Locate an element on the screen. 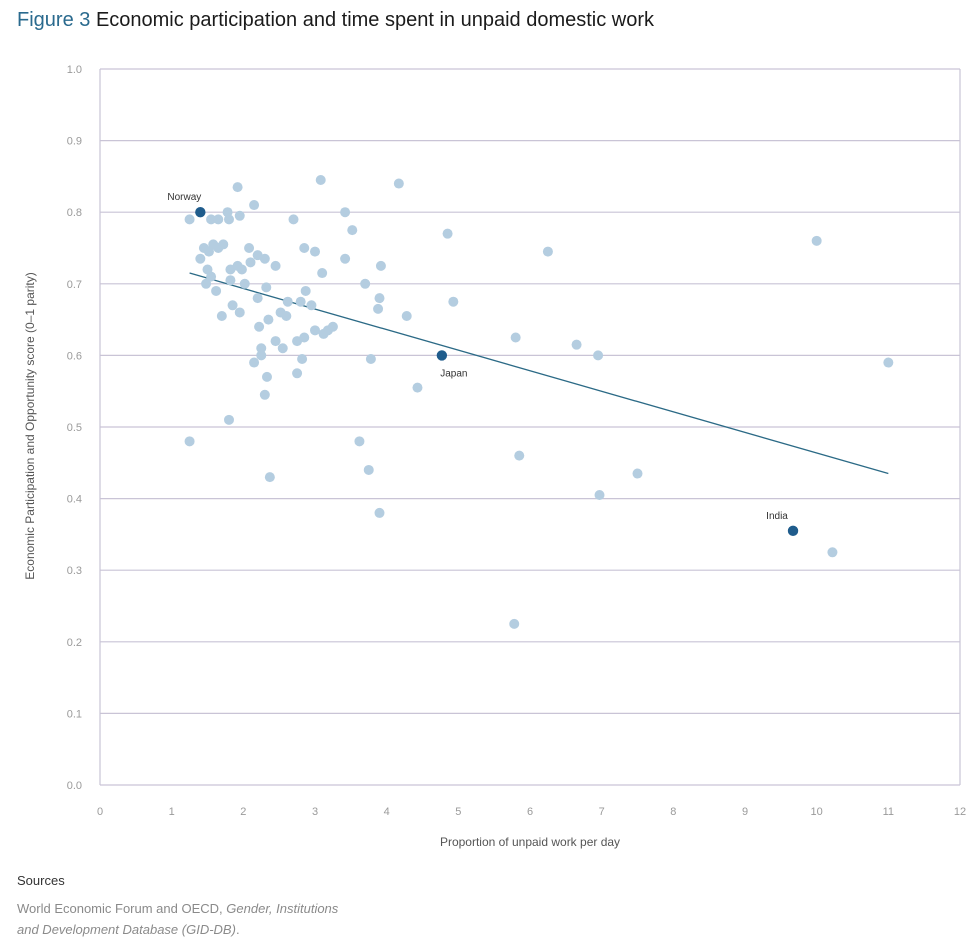 This screenshot has height=947, width=980. point-label: India is located at coordinates (777, 516).